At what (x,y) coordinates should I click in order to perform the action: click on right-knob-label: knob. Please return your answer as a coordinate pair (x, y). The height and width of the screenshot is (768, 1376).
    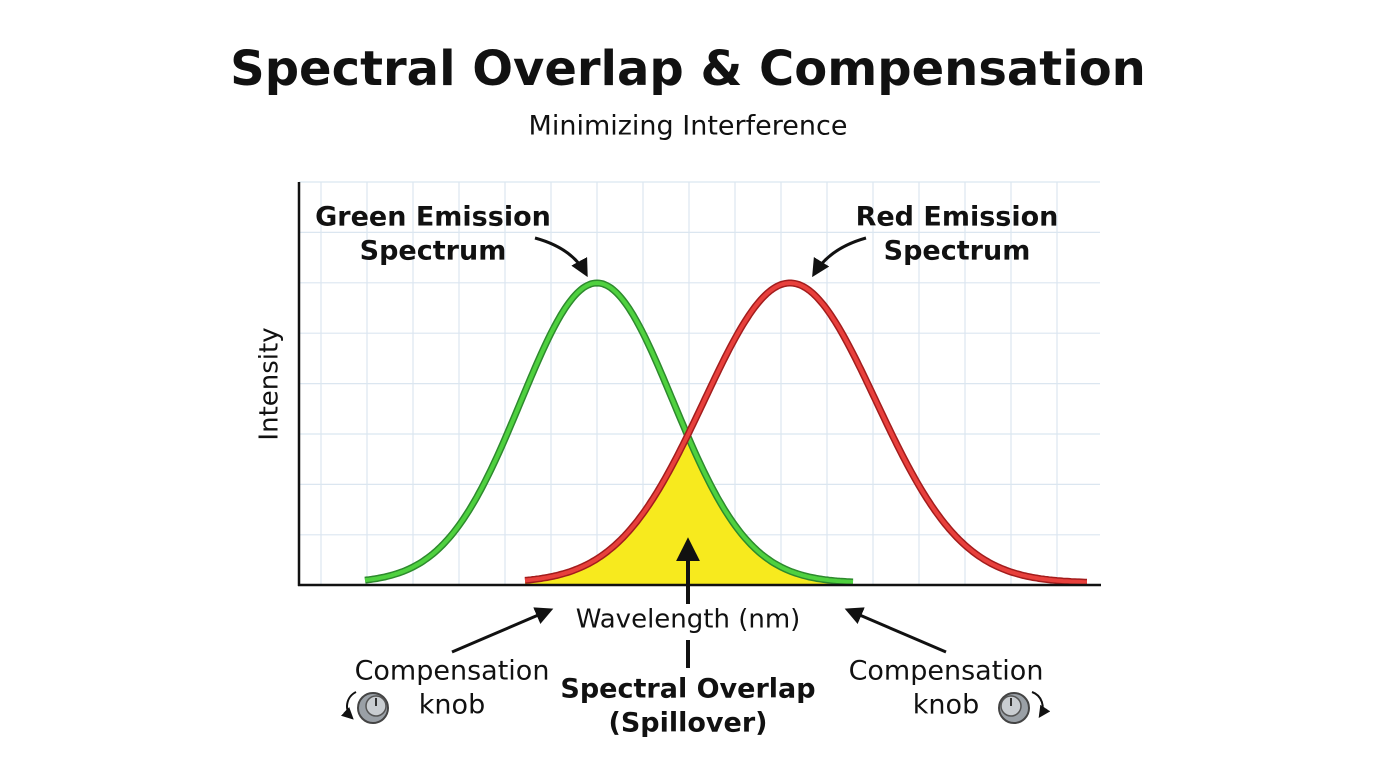
    Looking at the image, I should click on (946, 705).